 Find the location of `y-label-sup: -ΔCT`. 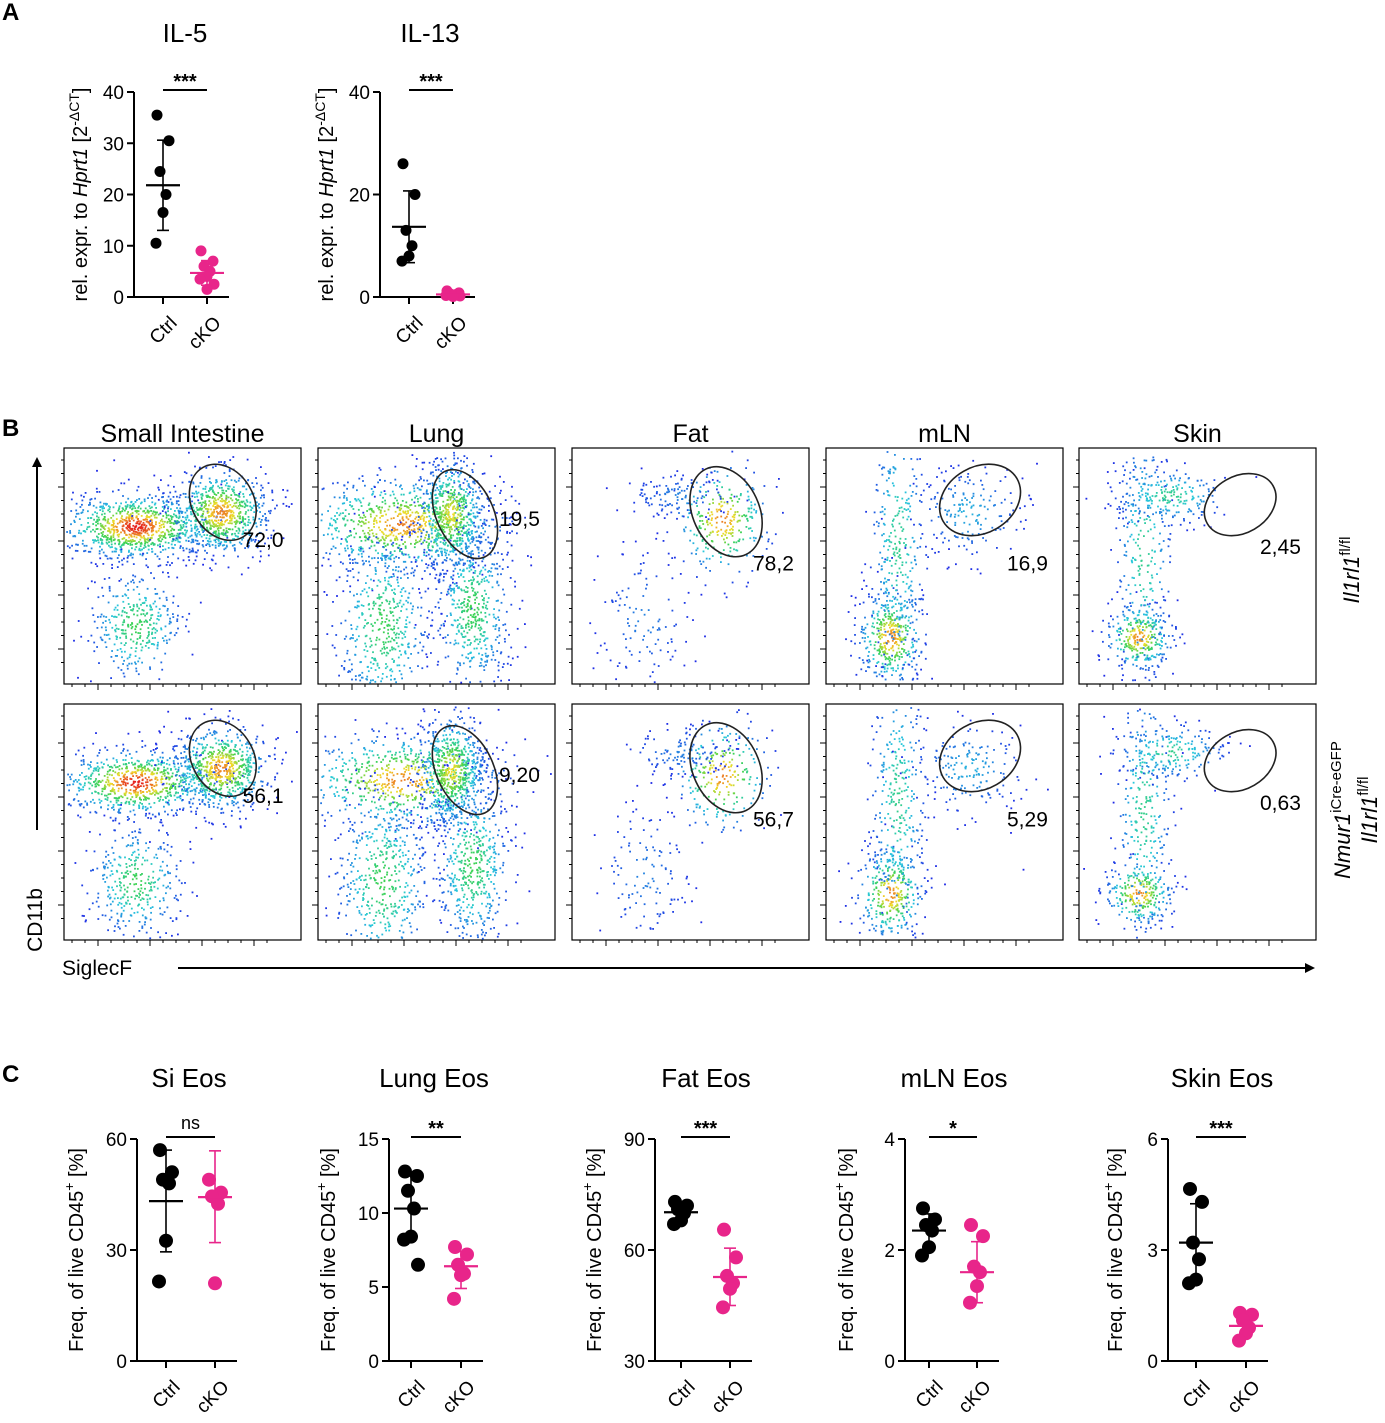

y-label-sup: -ΔCT is located at coordinates (74, 109).